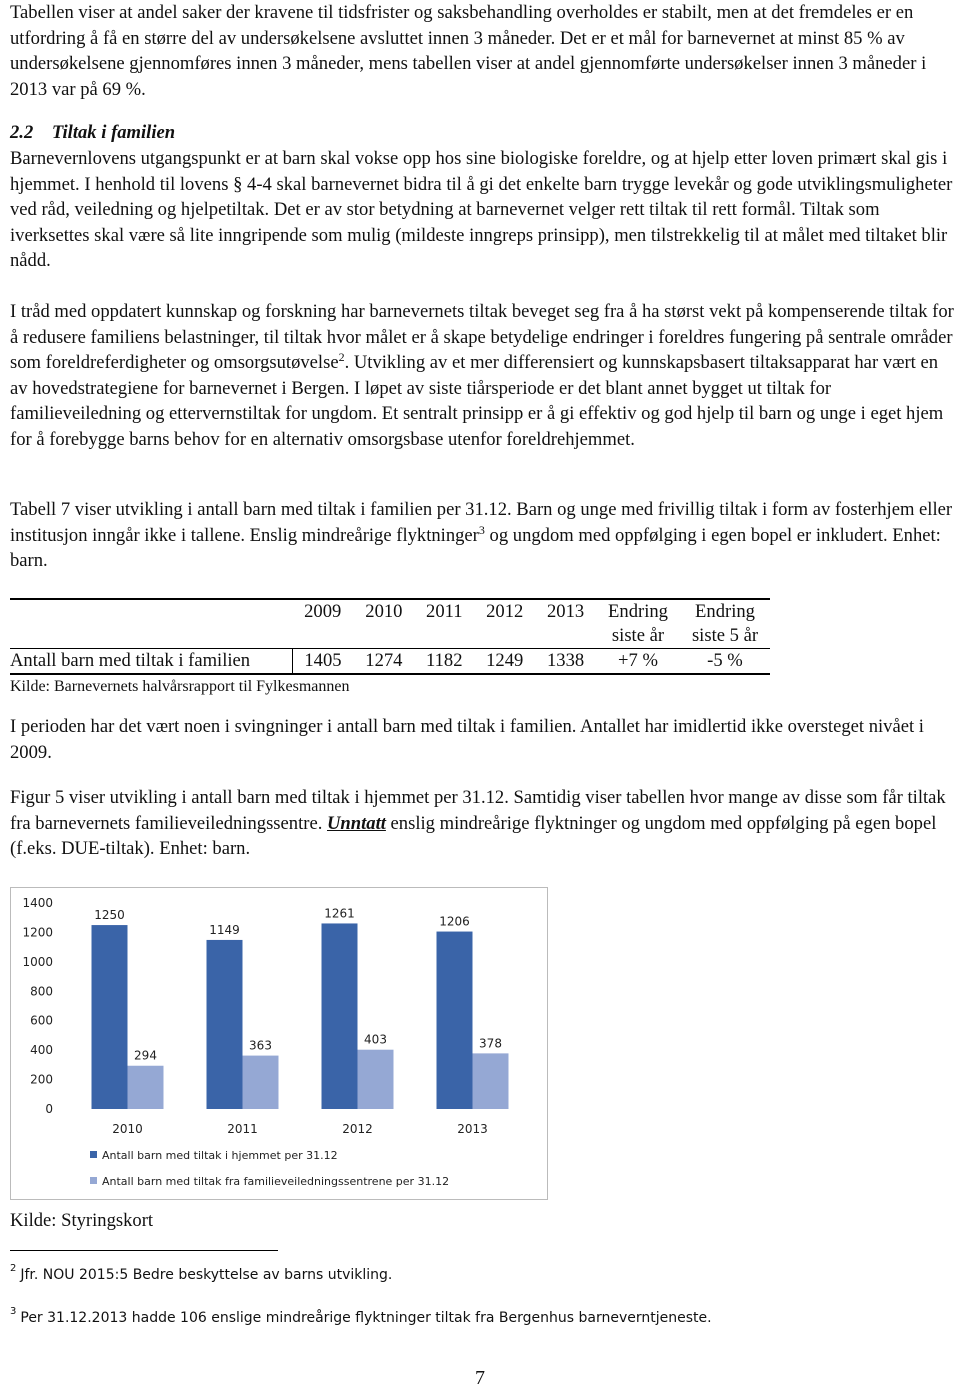 This screenshot has width=960, height=1392. What do you see at coordinates (41, 991) in the screenshot?
I see `y-tick-label: 800` at bounding box center [41, 991].